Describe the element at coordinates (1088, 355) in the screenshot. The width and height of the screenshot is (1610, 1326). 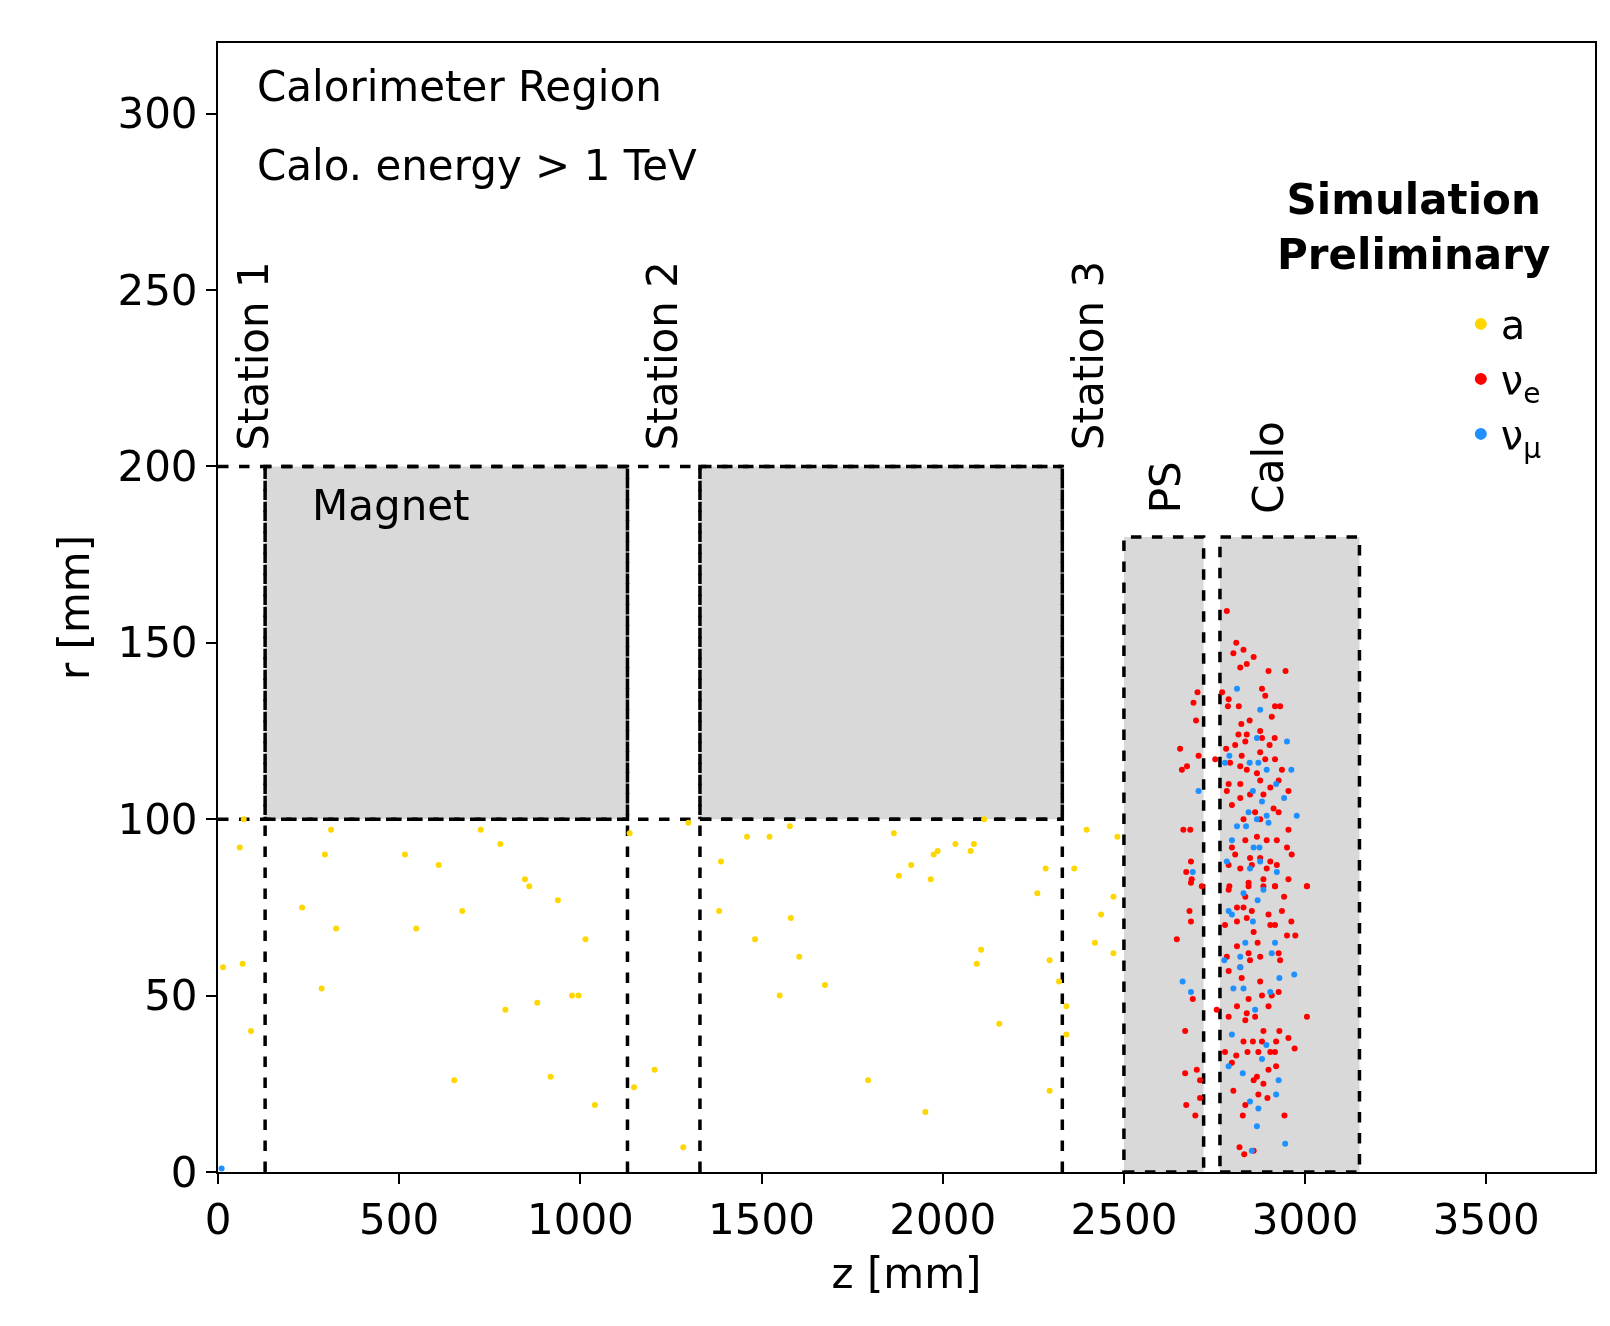
I see `annotation: Station 3` at that location.